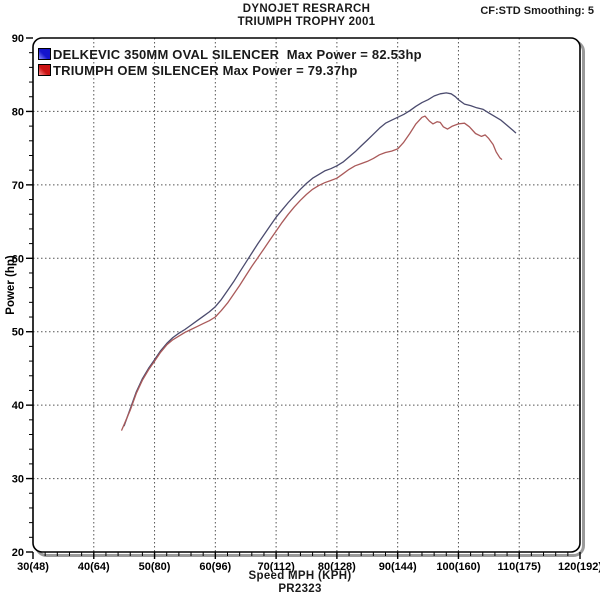 The width and height of the screenshot is (600, 600). Describe the element at coordinates (300, 589) in the screenshot. I see `run-id: PR2323` at that location.